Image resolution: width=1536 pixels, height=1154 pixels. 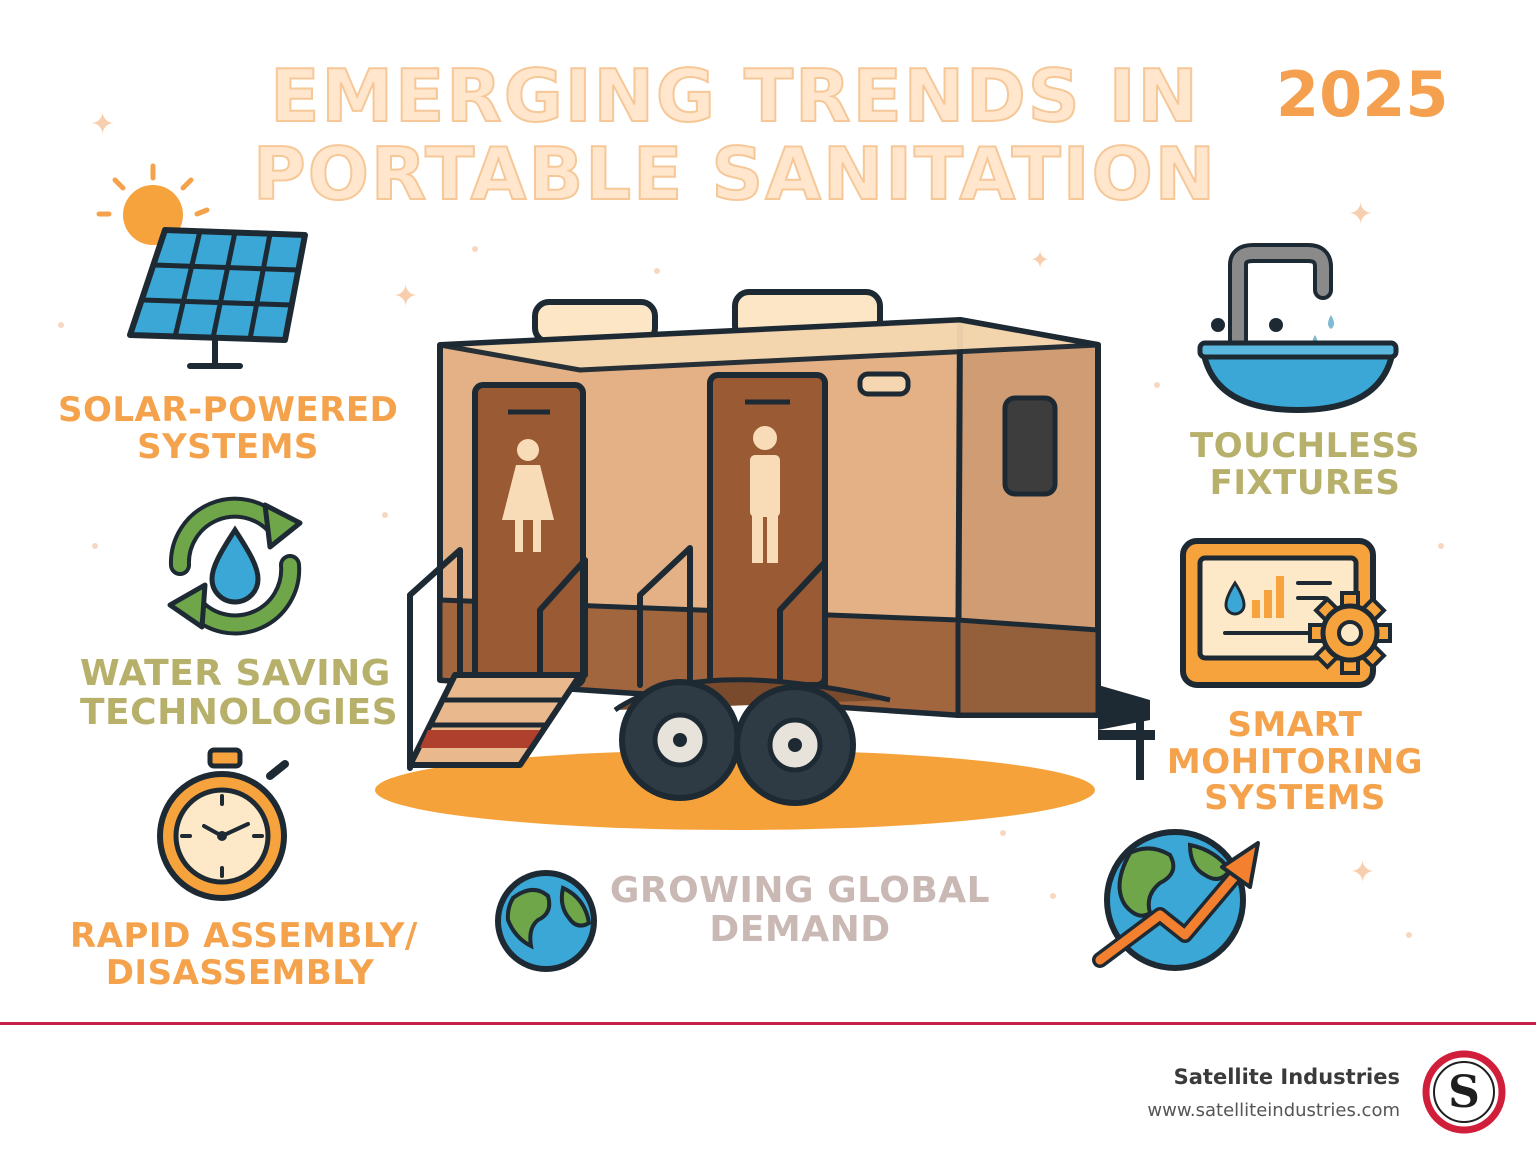 What do you see at coordinates (239, 712) in the screenshot?
I see `water-label-line2: TECHNOLOGIES` at bounding box center [239, 712].